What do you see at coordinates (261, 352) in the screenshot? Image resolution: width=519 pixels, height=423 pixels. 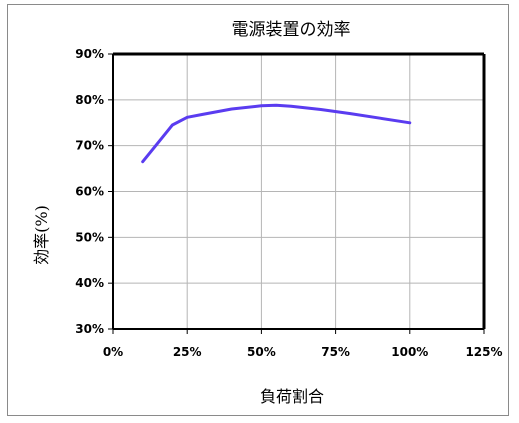 I see `x-tick-label: 50%` at bounding box center [261, 352].